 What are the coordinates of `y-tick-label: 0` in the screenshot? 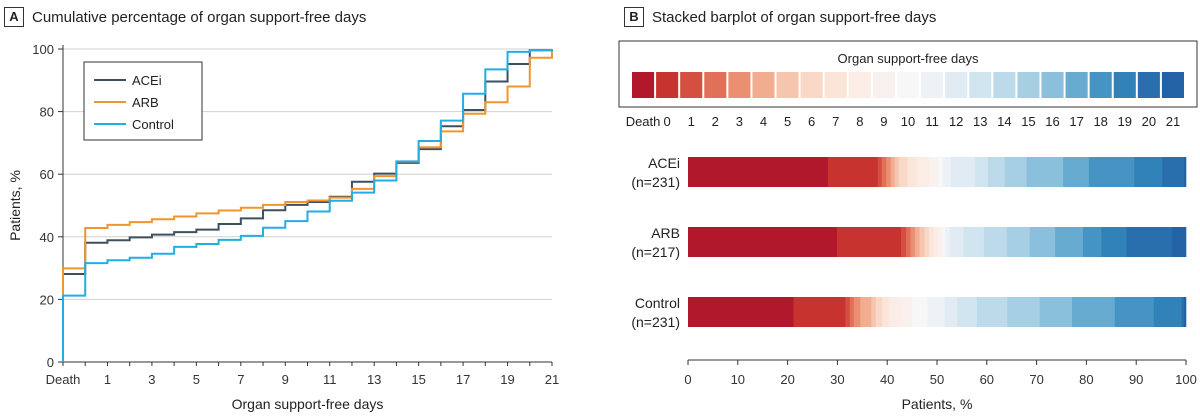 It's located at (50, 362).